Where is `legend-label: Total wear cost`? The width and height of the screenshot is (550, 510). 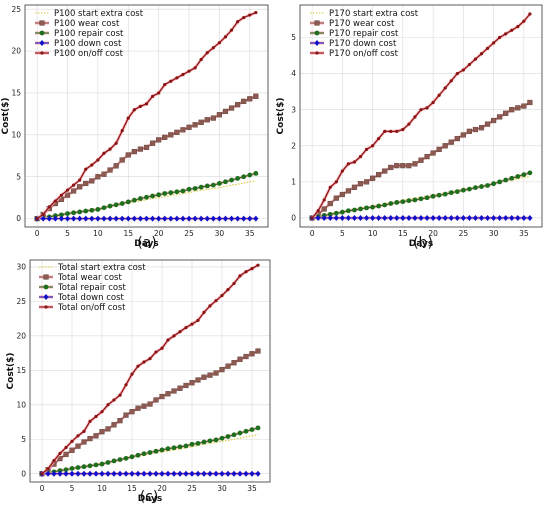
legend-label: Total wear cost is located at coordinates (89, 278).